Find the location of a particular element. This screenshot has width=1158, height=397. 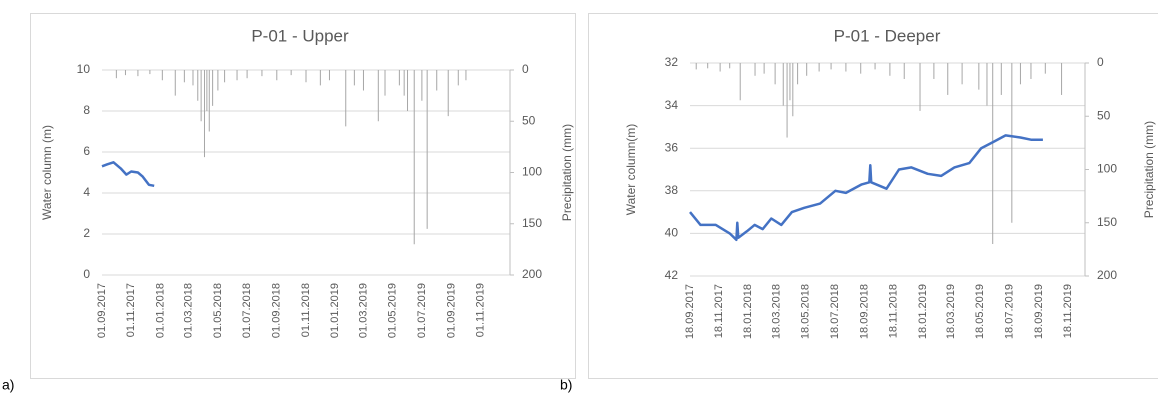

x-tick-label: 01.01.2019 is located at coordinates (335, 310).